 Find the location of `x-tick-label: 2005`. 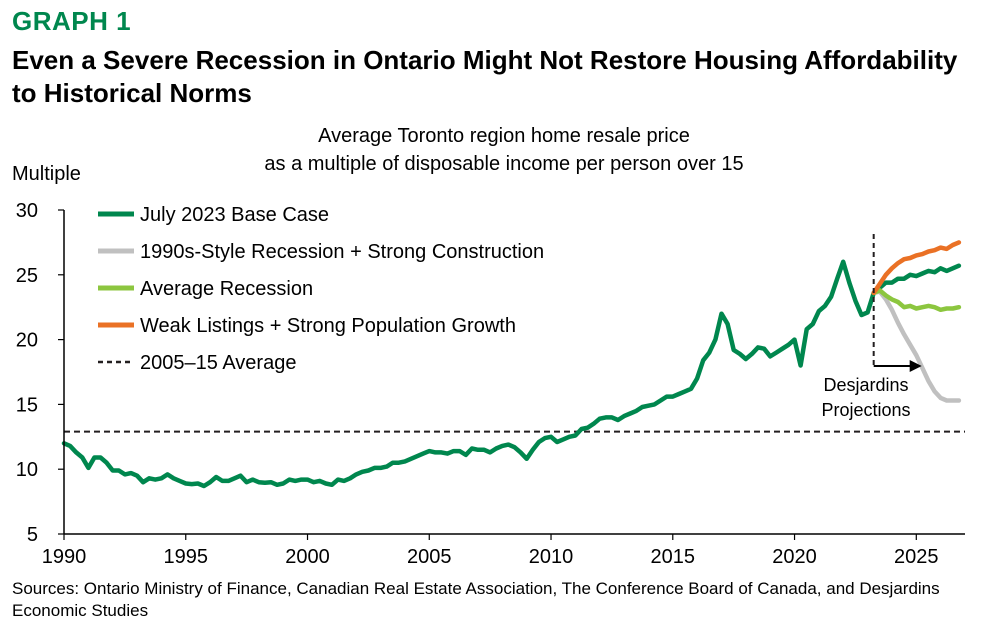

x-tick-label: 2005 is located at coordinates (429, 557).